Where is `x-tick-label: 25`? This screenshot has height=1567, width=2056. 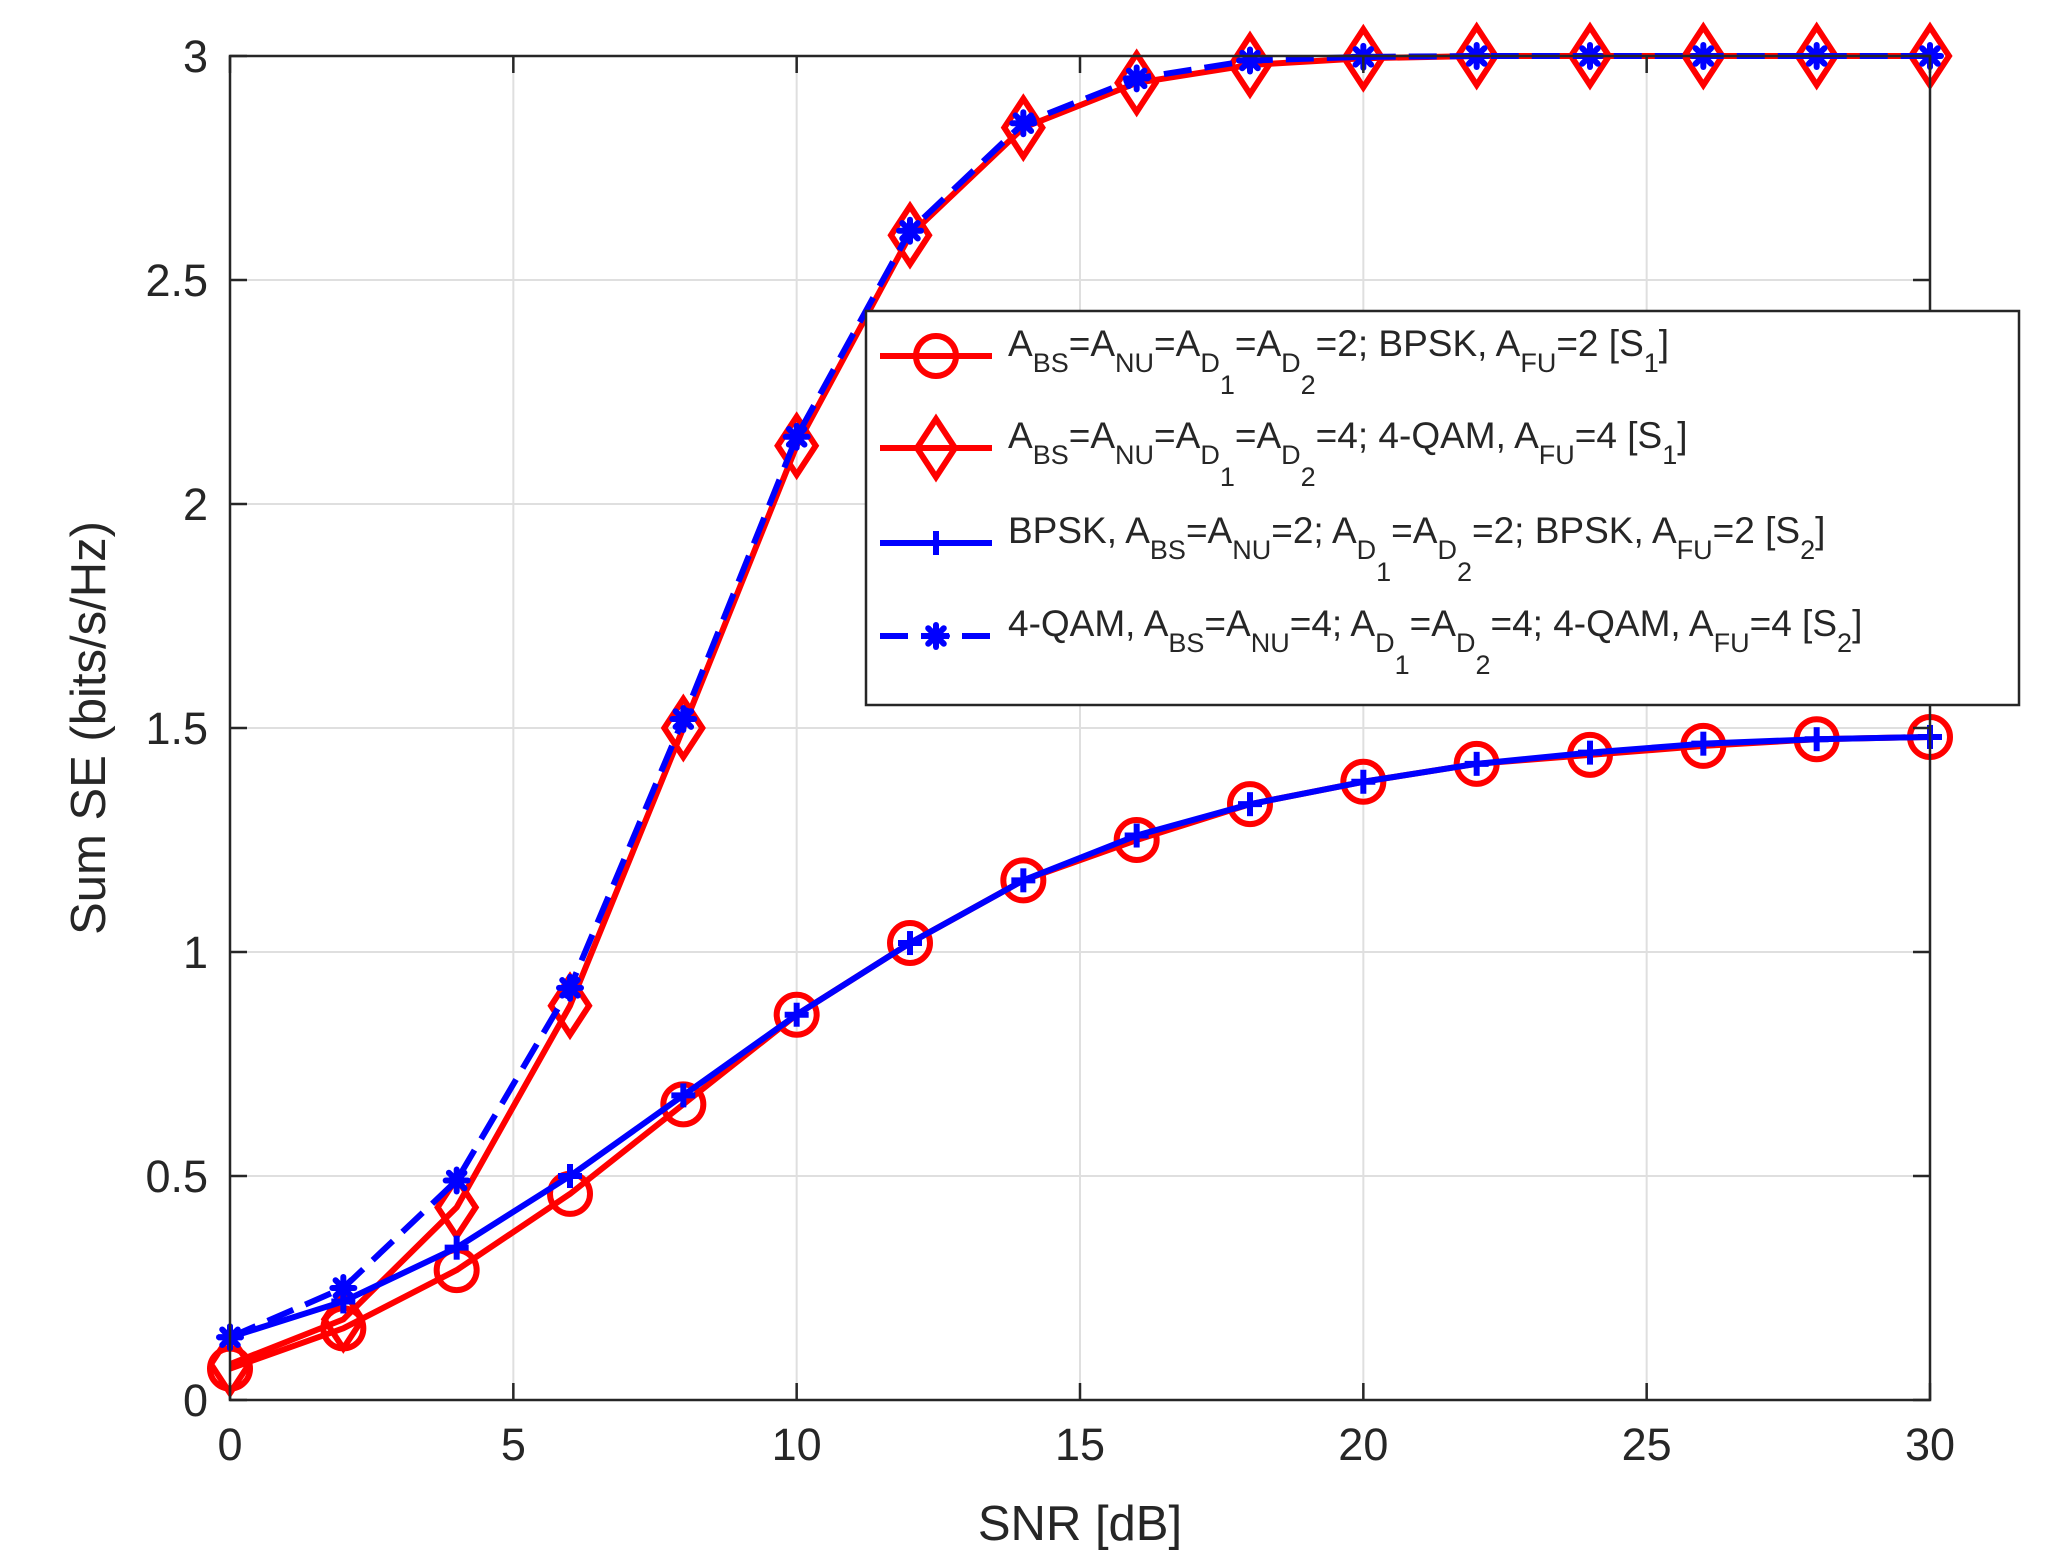
x-tick-label: 25 is located at coordinates (1647, 1444).